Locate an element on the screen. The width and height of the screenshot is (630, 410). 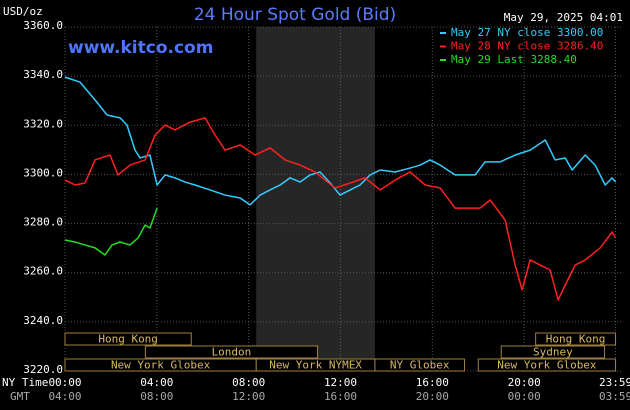
y-tick-label: 3280.0 is located at coordinates (43, 222).